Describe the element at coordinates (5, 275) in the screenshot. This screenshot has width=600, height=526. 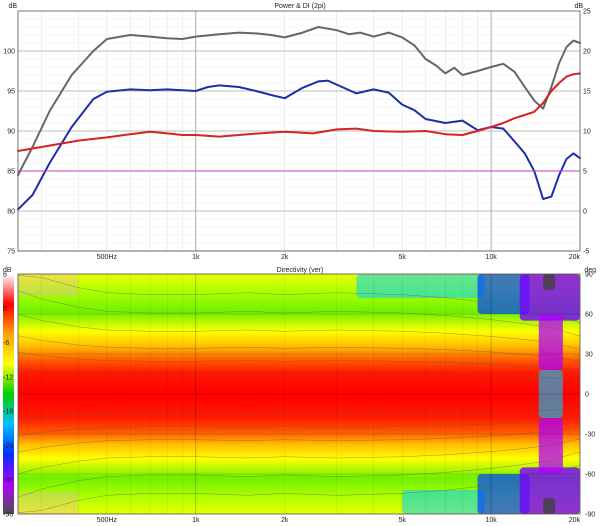
I see `colorbar-tick-label: 6` at that location.